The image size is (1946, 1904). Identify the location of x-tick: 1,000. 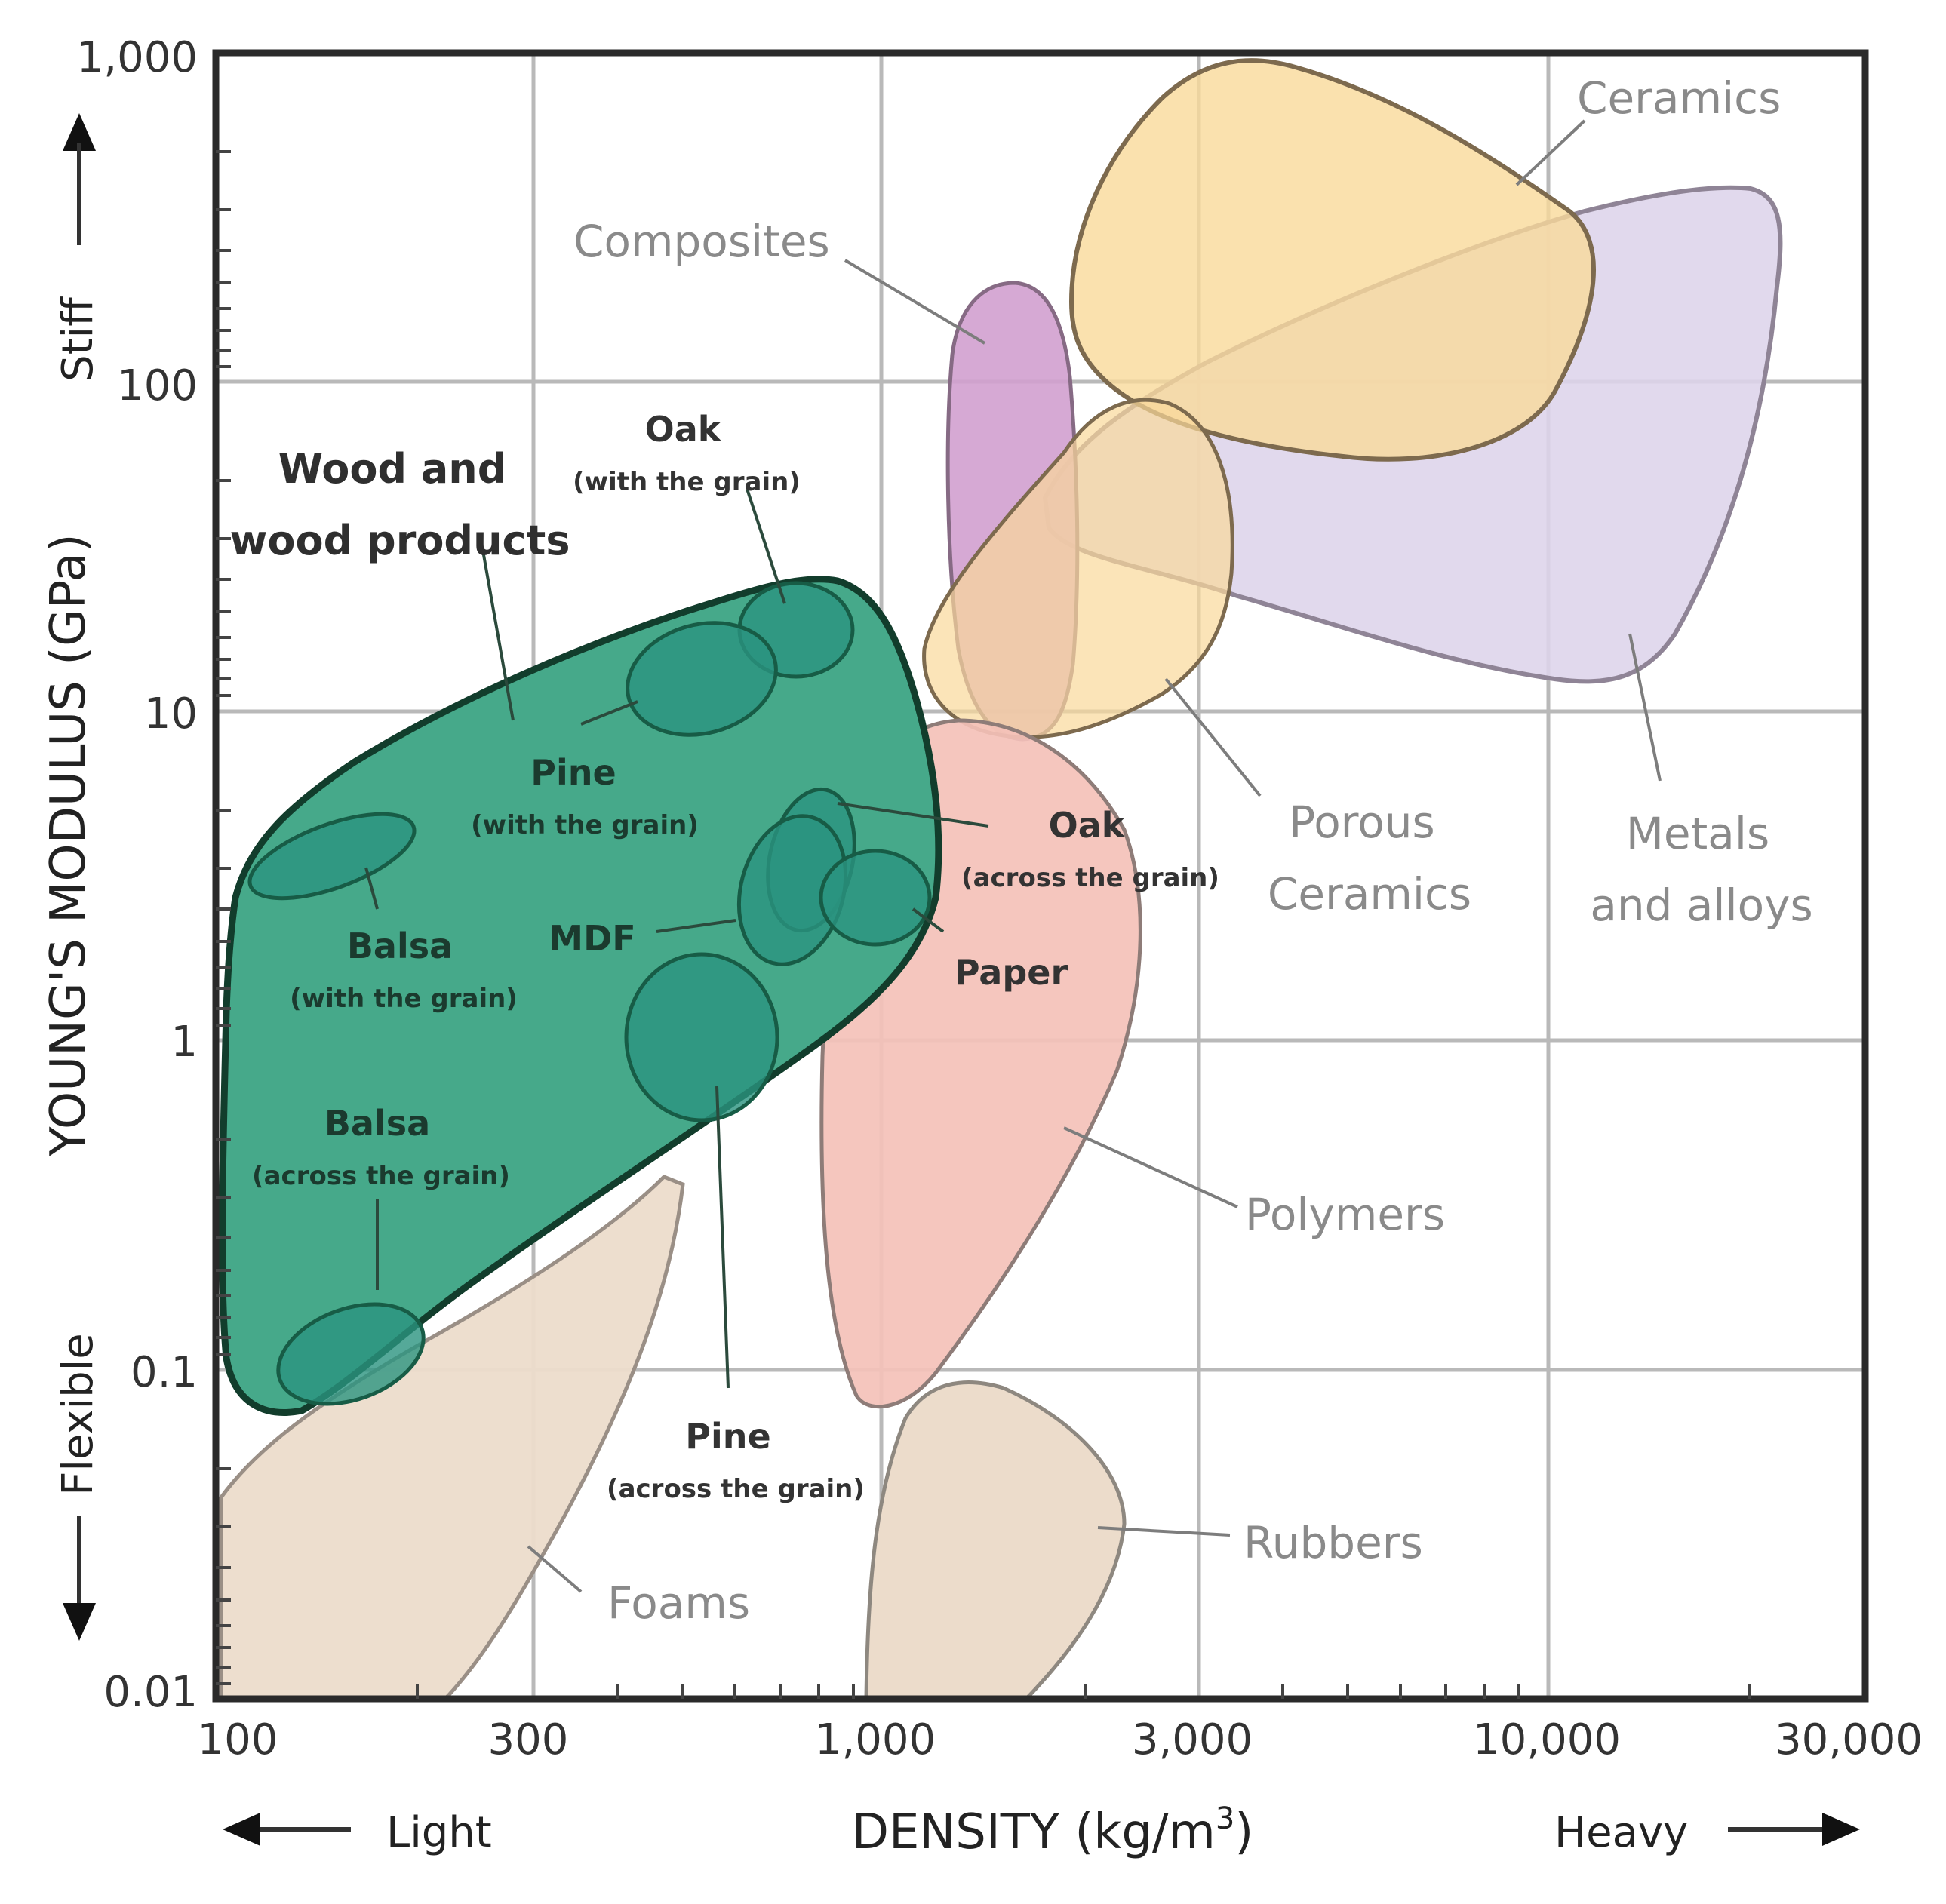
(875, 1739).